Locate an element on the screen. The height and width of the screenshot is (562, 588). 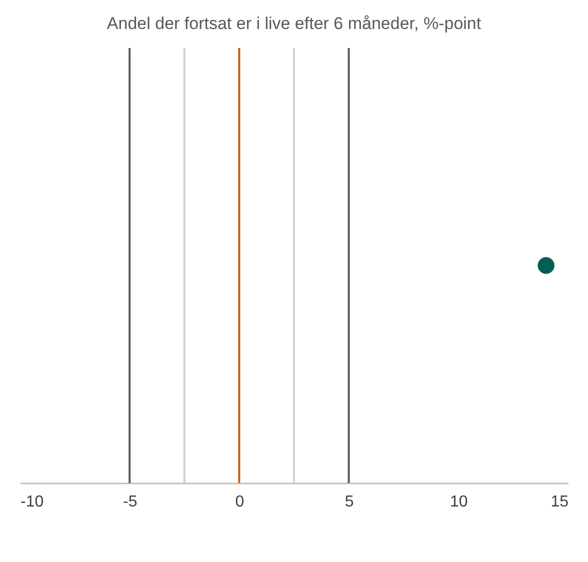
x-tick-label: 0 is located at coordinates (239, 502).